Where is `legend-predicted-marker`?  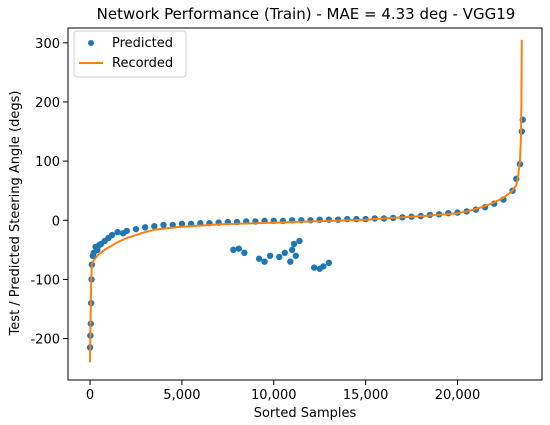
legend-predicted-marker is located at coordinates (91, 43).